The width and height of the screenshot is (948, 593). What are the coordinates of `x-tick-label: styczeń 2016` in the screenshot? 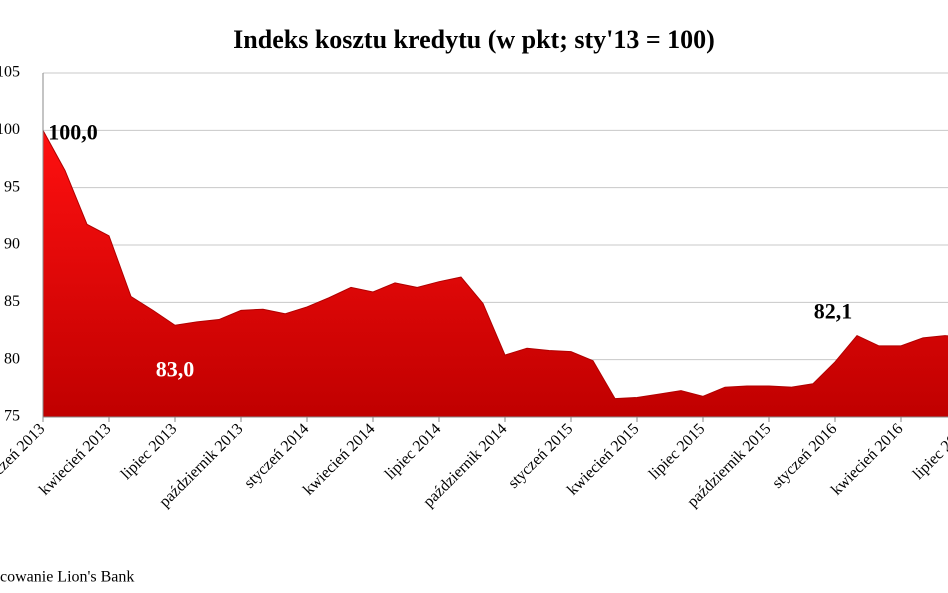 It's located at (804, 455).